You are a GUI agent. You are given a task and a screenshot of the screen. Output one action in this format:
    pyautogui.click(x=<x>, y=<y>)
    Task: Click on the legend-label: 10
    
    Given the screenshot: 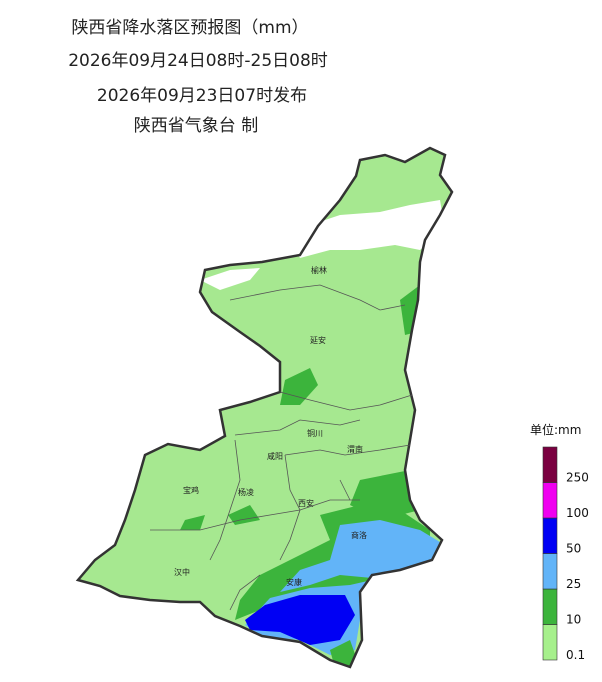 What is the action you would take?
    pyautogui.click(x=573, y=620)
    